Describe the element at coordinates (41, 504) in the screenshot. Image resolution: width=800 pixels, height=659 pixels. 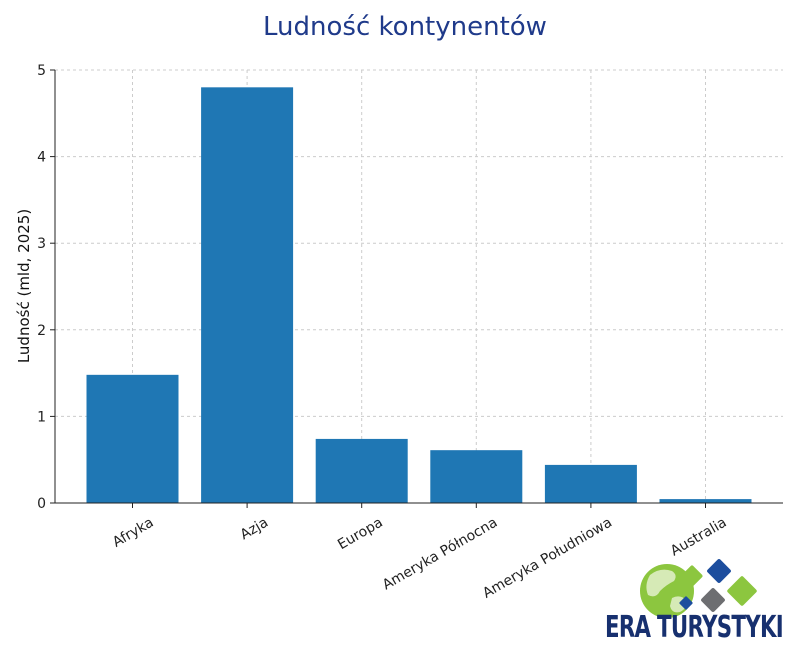
I see `y-tick-label: 0` at that location.